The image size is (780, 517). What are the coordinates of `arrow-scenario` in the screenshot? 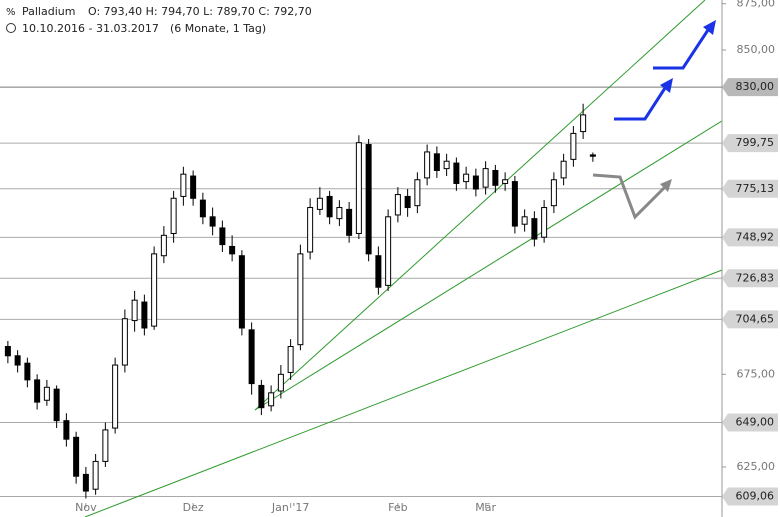 It's located at (629, 196).